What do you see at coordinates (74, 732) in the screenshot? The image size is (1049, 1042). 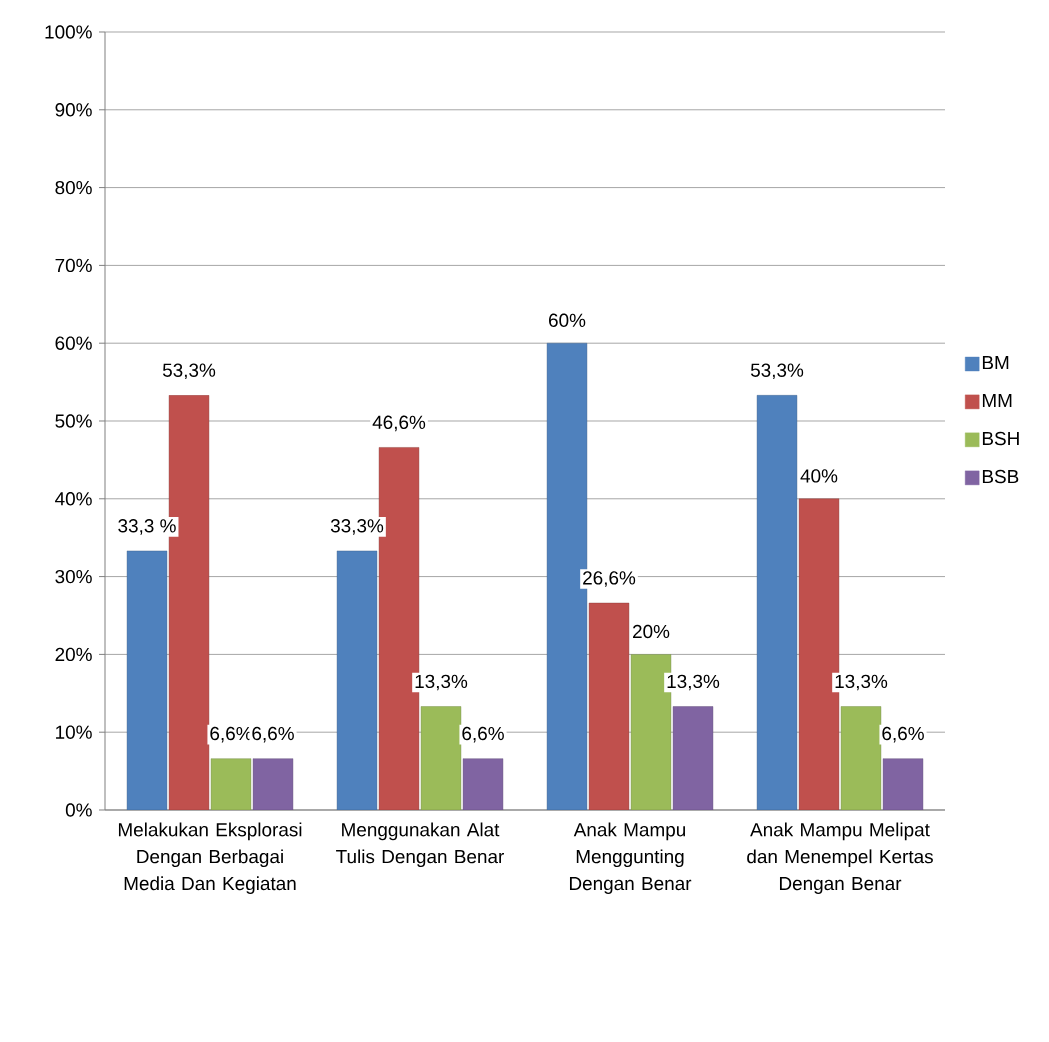 I see `y-tick-label: 10%` at bounding box center [74, 732].